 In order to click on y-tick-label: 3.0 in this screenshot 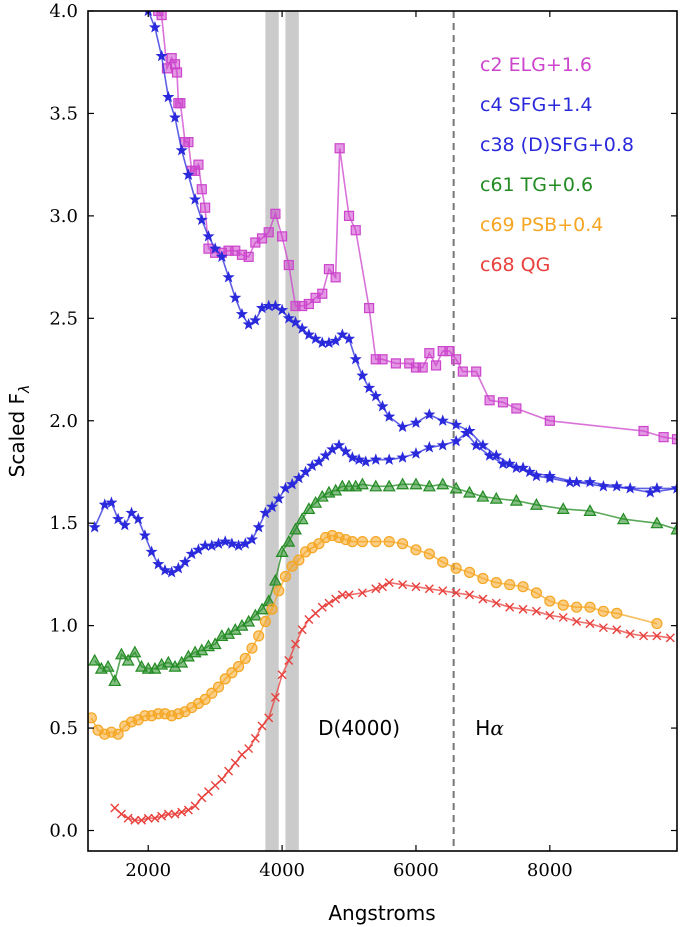, I will do `click(63, 216)`.